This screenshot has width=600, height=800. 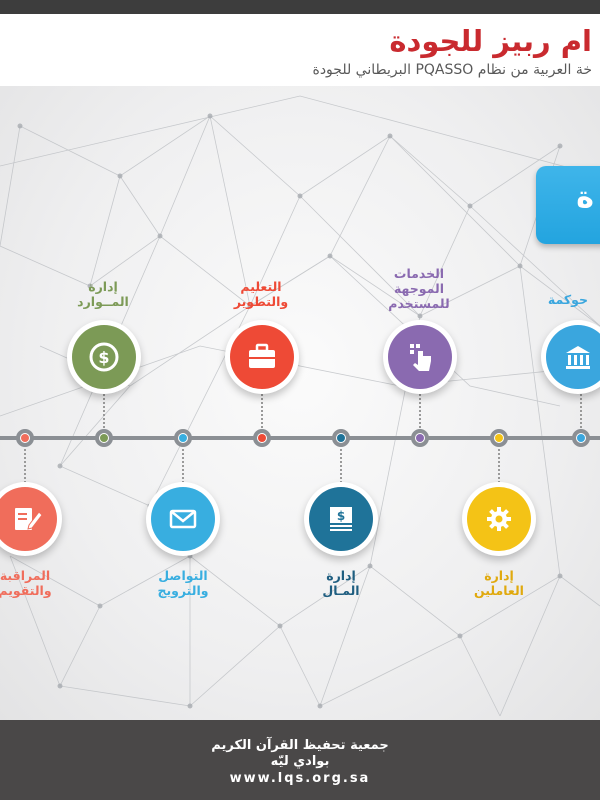 I want to click on staff-node, so click(x=499, y=519).